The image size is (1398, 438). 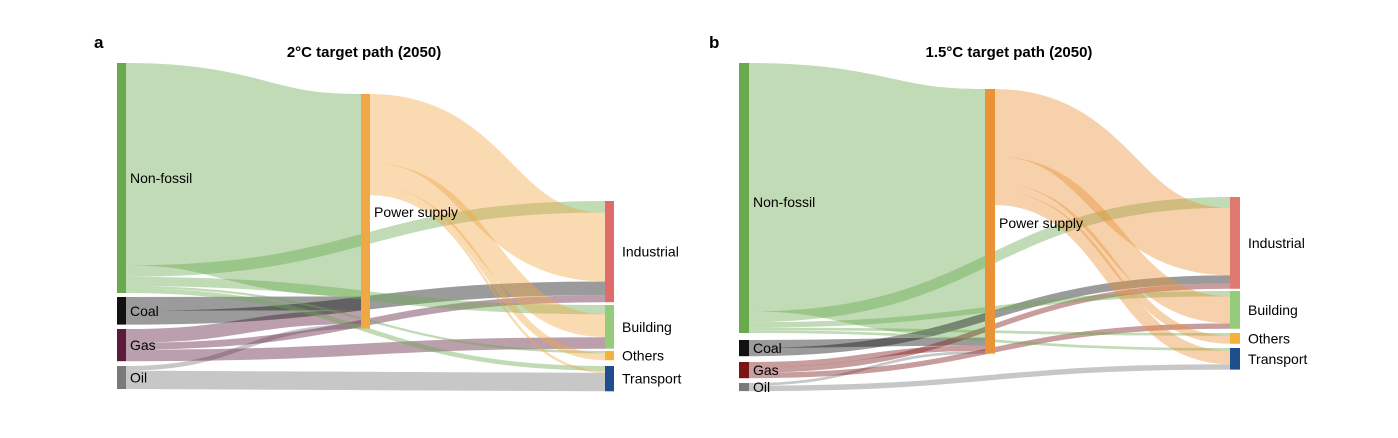 What do you see at coordinates (99, 42) in the screenshot?
I see `panel-letter: a` at bounding box center [99, 42].